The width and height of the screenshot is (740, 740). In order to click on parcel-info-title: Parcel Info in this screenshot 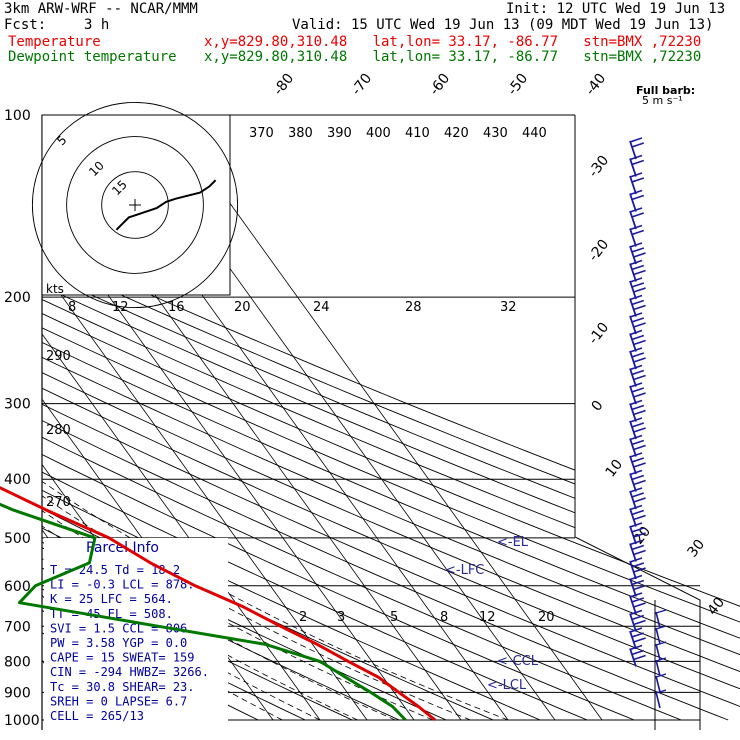, I will do `click(122, 548)`.